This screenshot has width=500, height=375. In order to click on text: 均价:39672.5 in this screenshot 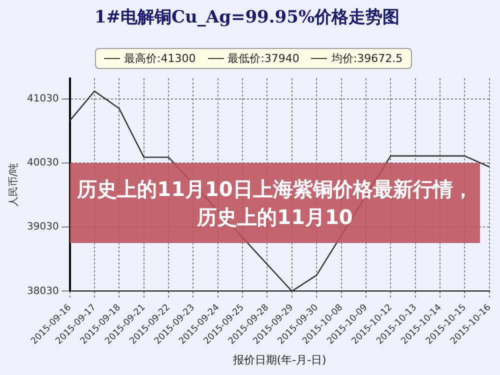, I will do `click(367, 58)`.